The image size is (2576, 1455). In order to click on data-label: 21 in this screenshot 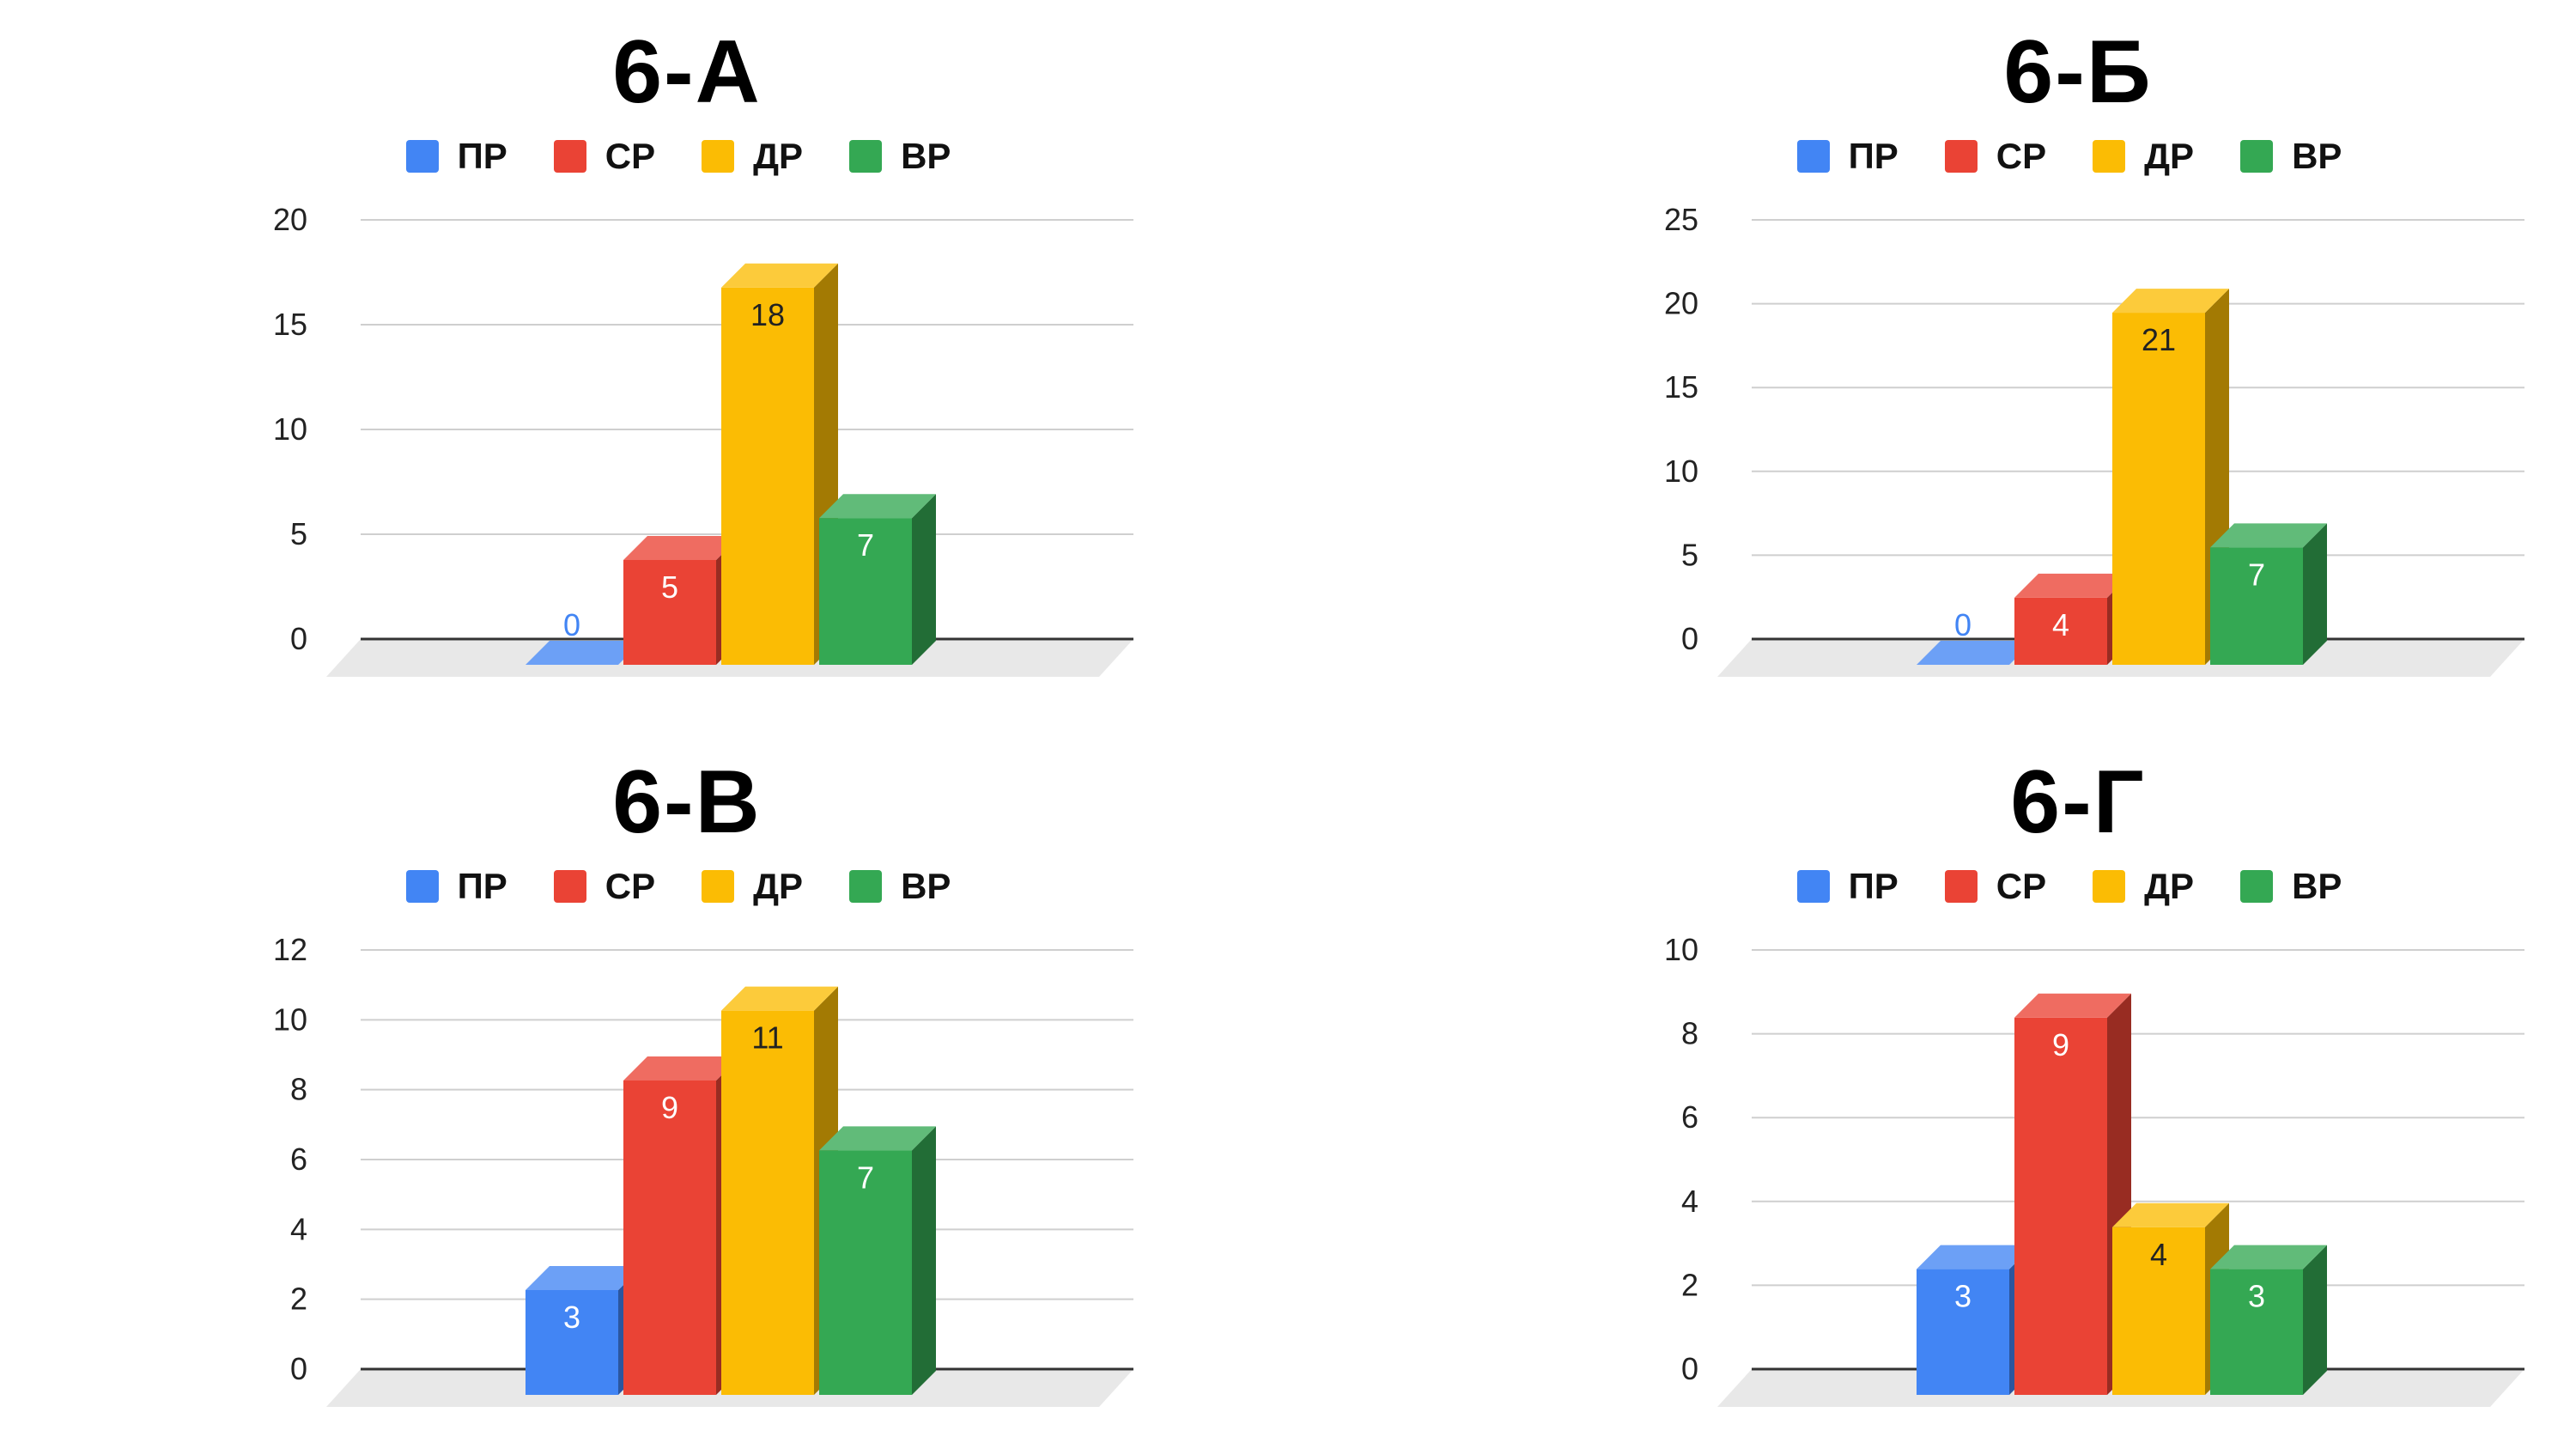, I will do `click(2159, 339)`.